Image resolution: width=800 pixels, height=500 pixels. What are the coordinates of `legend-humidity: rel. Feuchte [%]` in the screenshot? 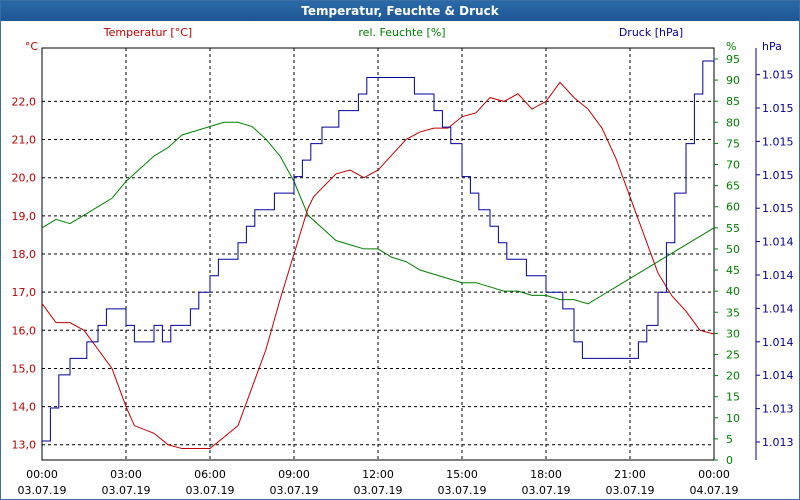 It's located at (401, 32).